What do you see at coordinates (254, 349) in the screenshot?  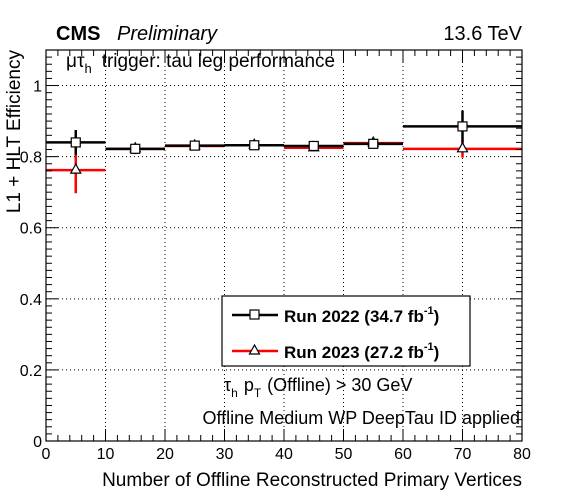 I see `legend-triangle-icon` at bounding box center [254, 349].